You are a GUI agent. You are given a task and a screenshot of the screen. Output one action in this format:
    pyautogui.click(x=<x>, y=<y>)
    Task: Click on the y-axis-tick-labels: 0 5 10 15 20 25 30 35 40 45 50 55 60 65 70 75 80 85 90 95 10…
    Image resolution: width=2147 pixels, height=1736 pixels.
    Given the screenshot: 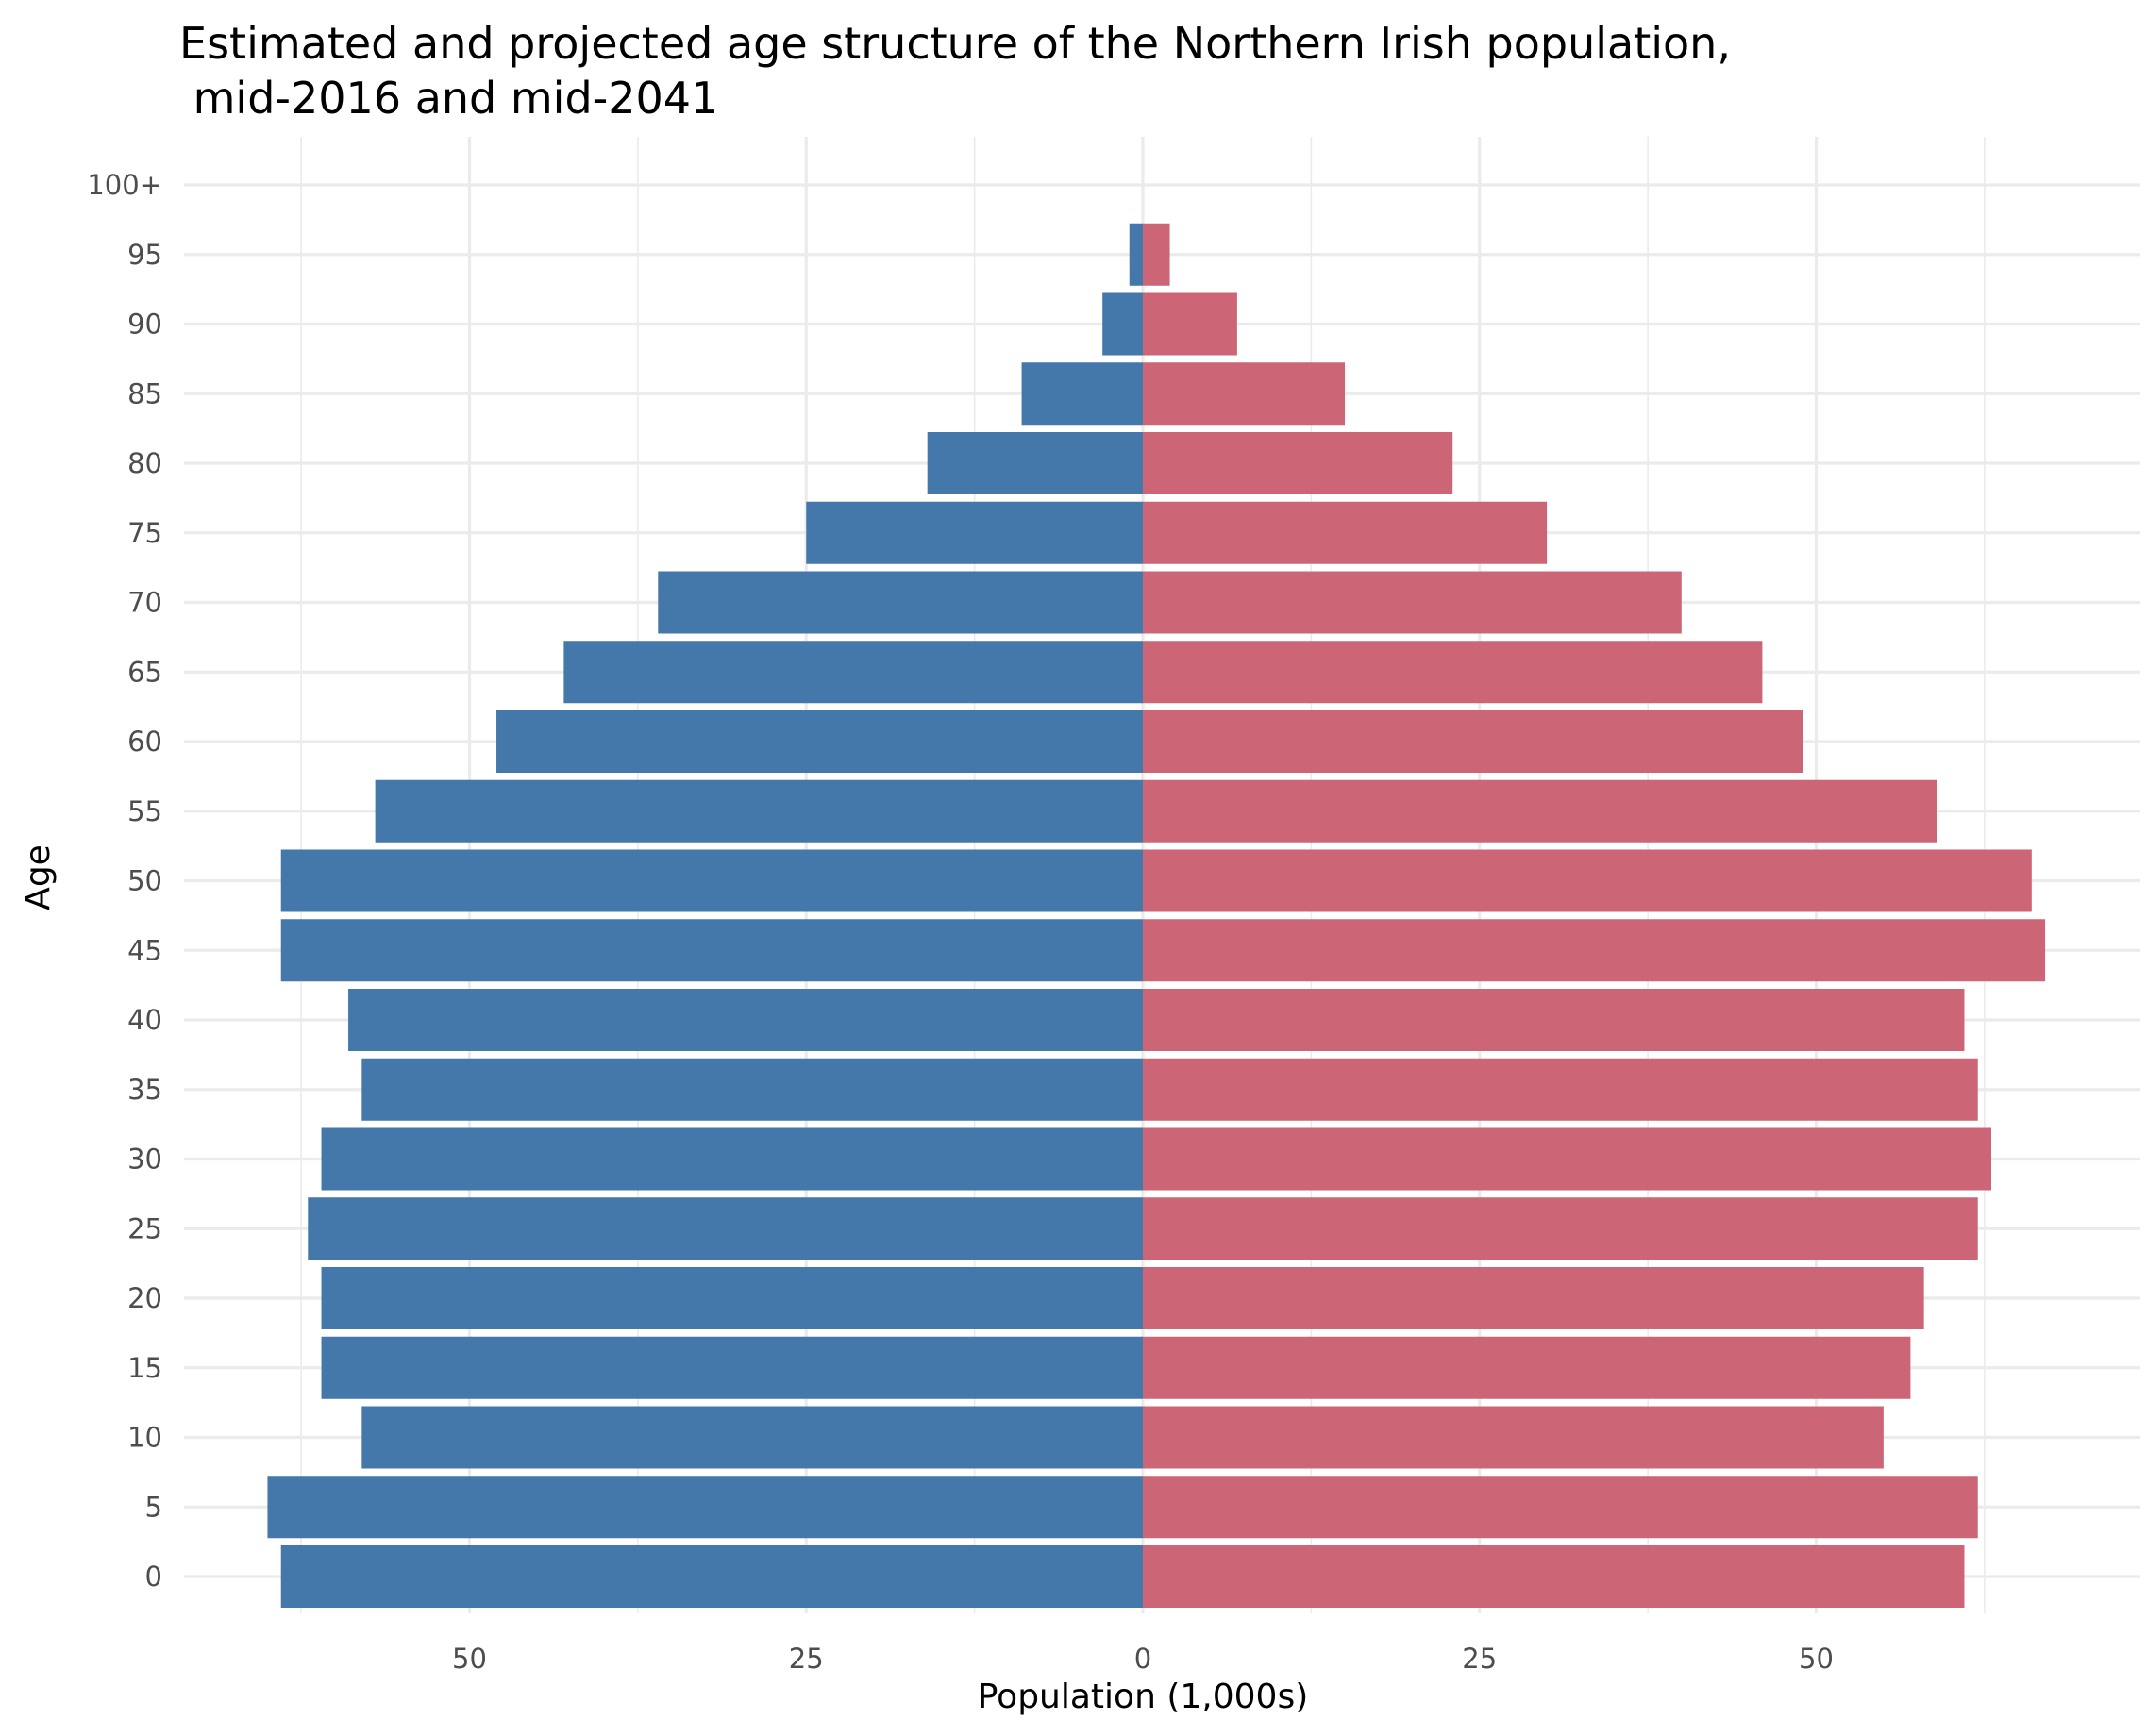 What is the action you would take?
    pyautogui.click(x=125, y=881)
    